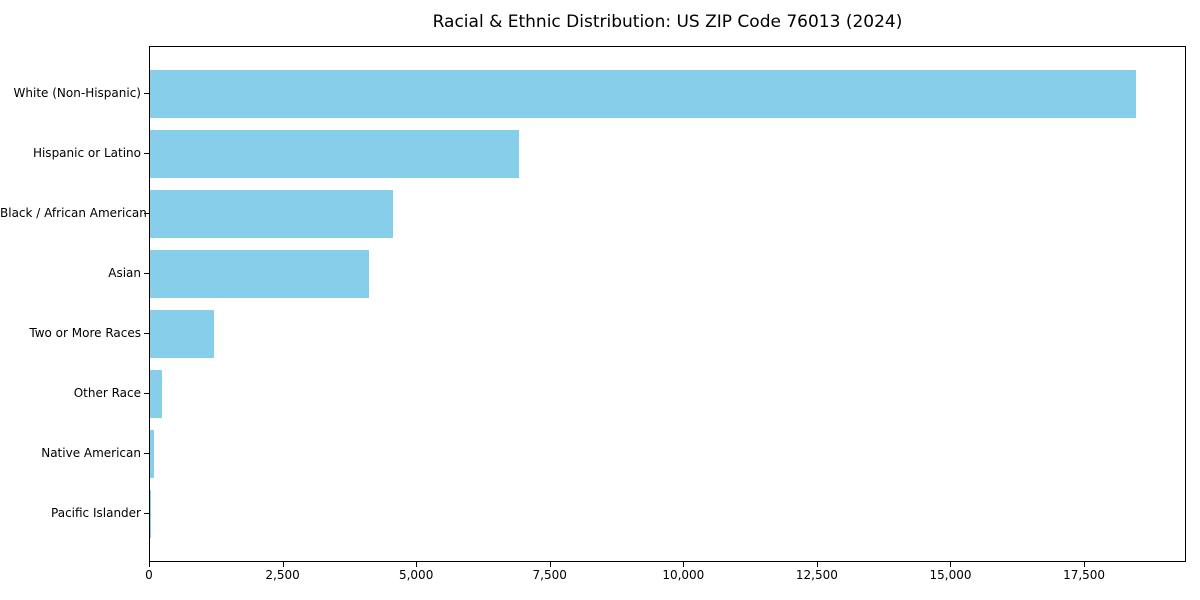  What do you see at coordinates (549, 575) in the screenshot?
I see `x-tick-label: 7,500` at bounding box center [549, 575].